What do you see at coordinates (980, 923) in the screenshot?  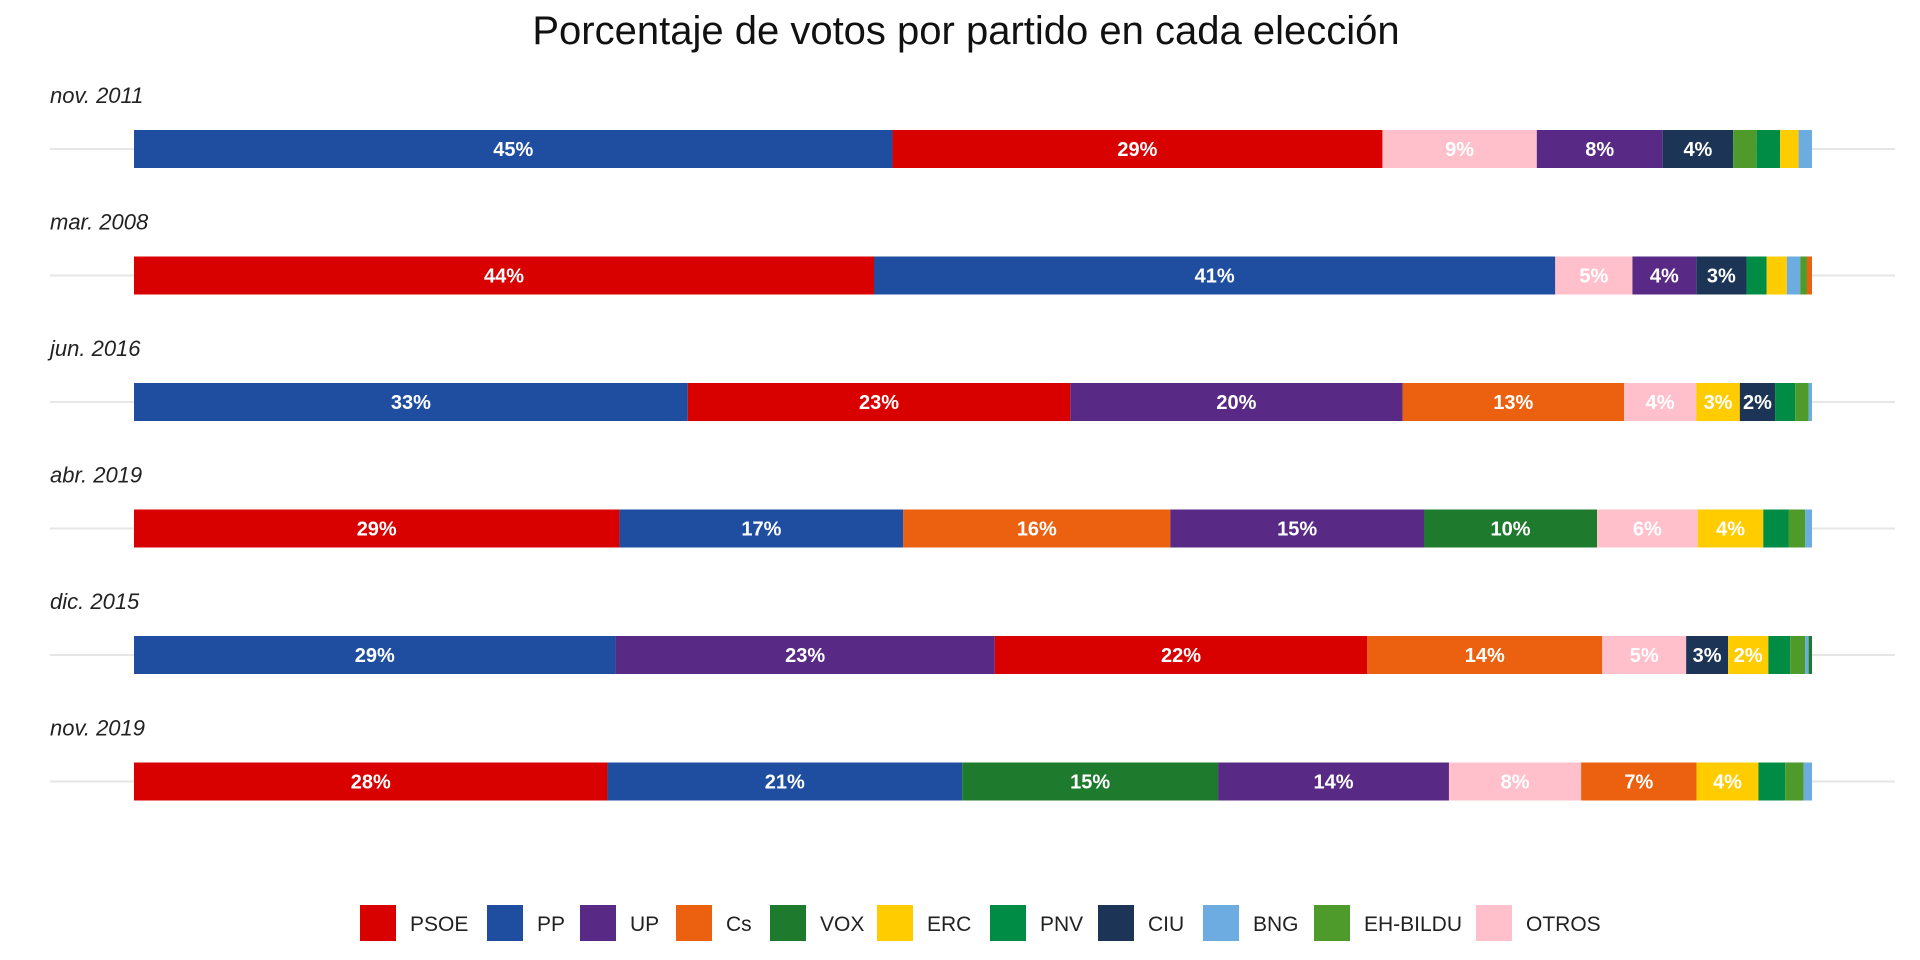 I see `legend: PSOE PP UP Cs VOX ERC PNV CIU BNG EH-BILDU OTROS` at bounding box center [980, 923].